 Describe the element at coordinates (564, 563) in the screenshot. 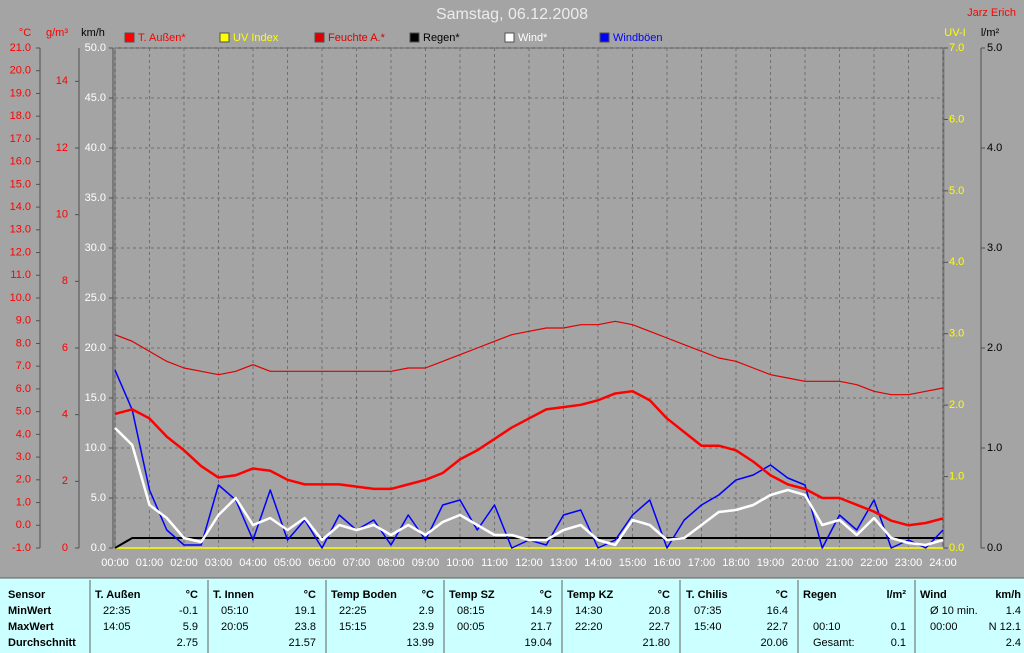

I see `x-tick-label: 13:00` at that location.